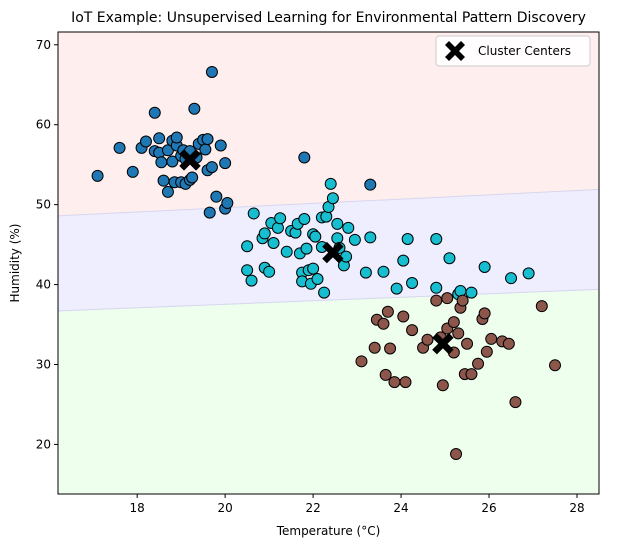 This screenshot has height=551, width=643. I want to click on x-tick-label: 26, so click(488, 508).